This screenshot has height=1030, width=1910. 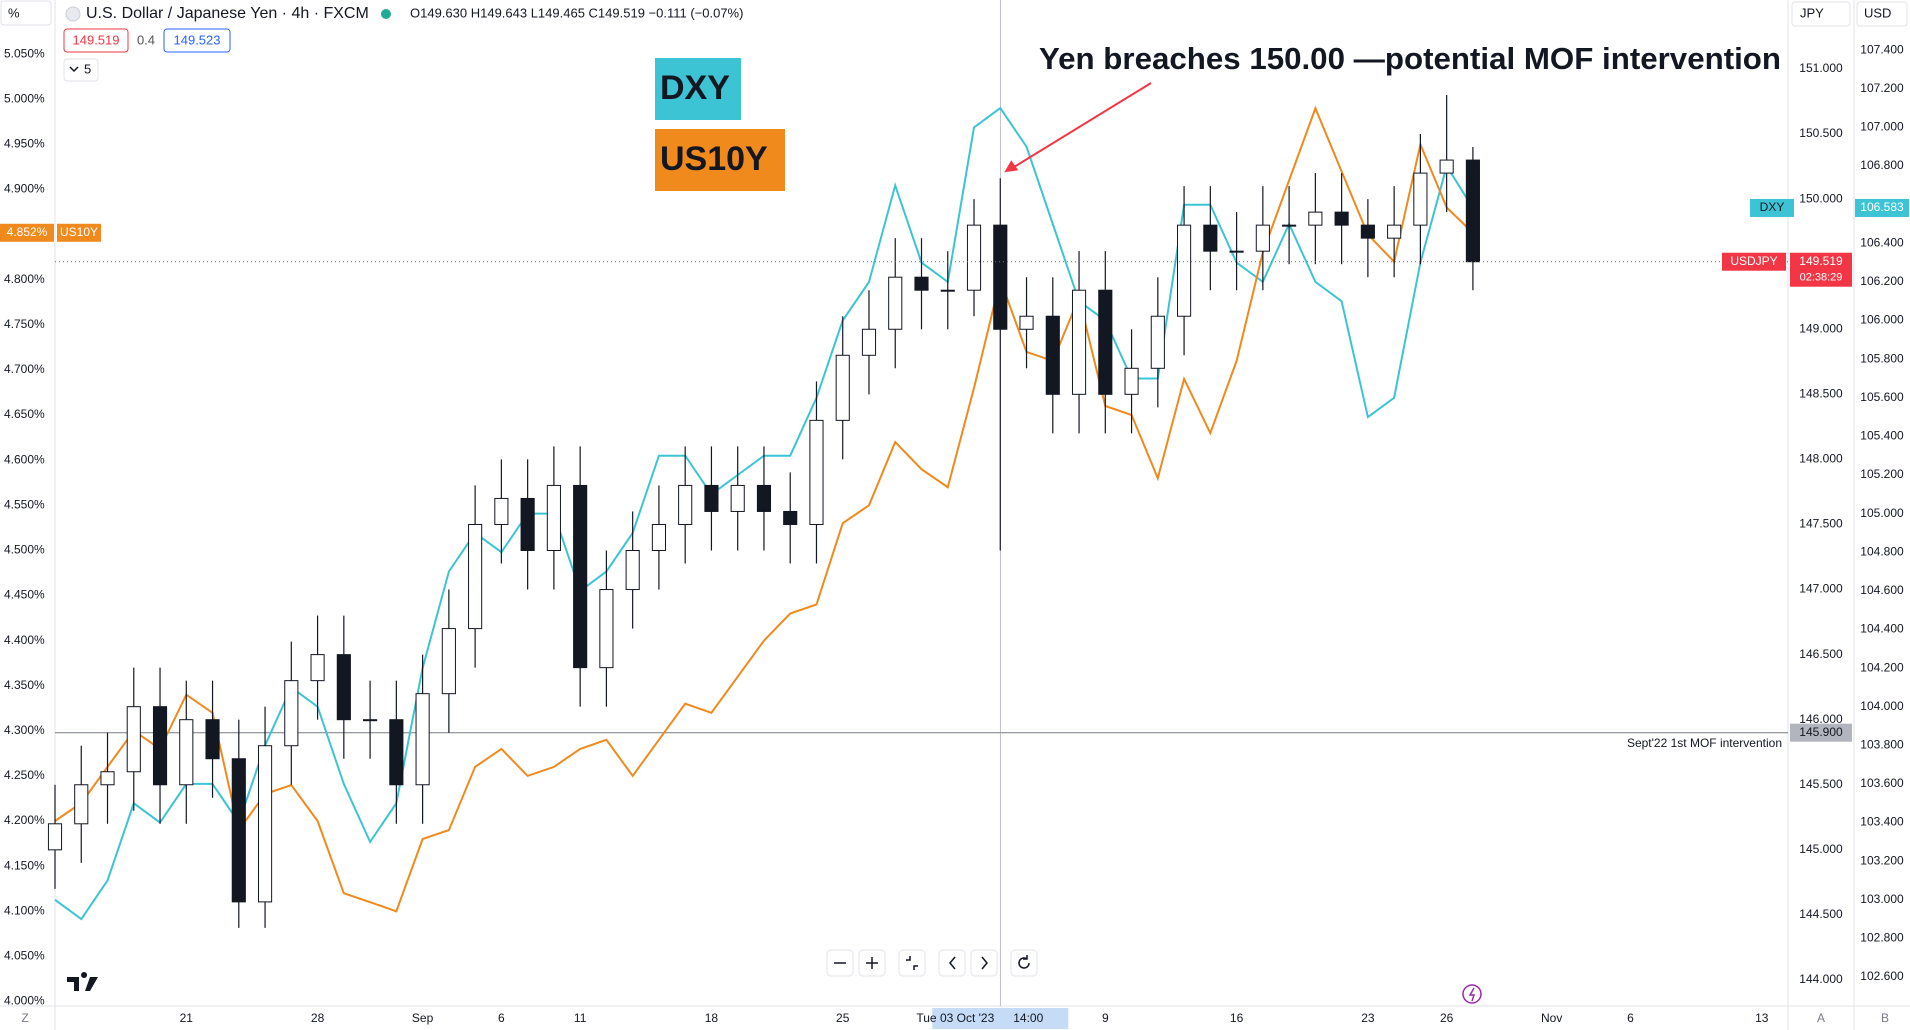 I want to click on left-tick-label: 4.950%, so click(x=24, y=144).